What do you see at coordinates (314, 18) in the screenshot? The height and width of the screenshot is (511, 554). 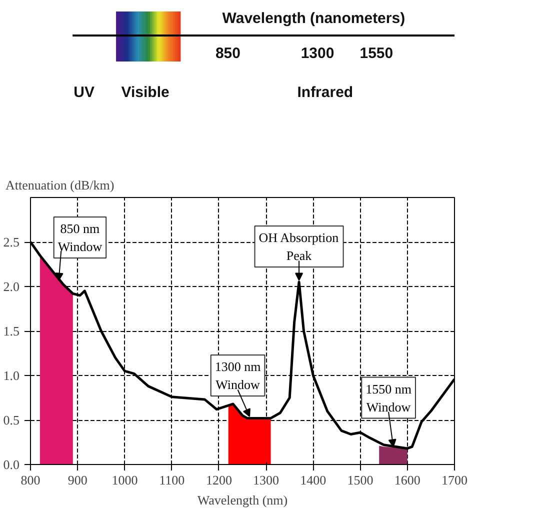 I see `text: Wavelength (nanometers)` at bounding box center [314, 18].